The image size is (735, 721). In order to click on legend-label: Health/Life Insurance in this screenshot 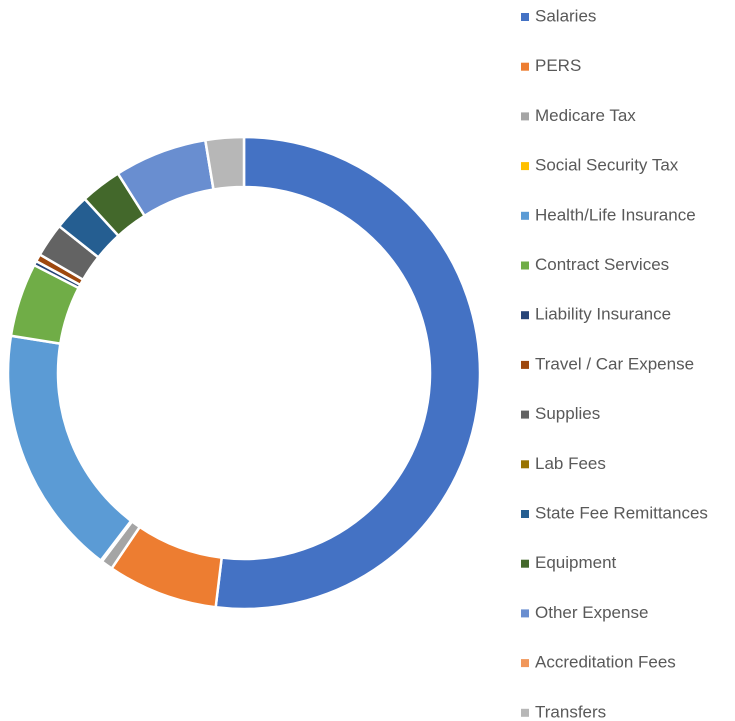, I will do `click(615, 214)`.